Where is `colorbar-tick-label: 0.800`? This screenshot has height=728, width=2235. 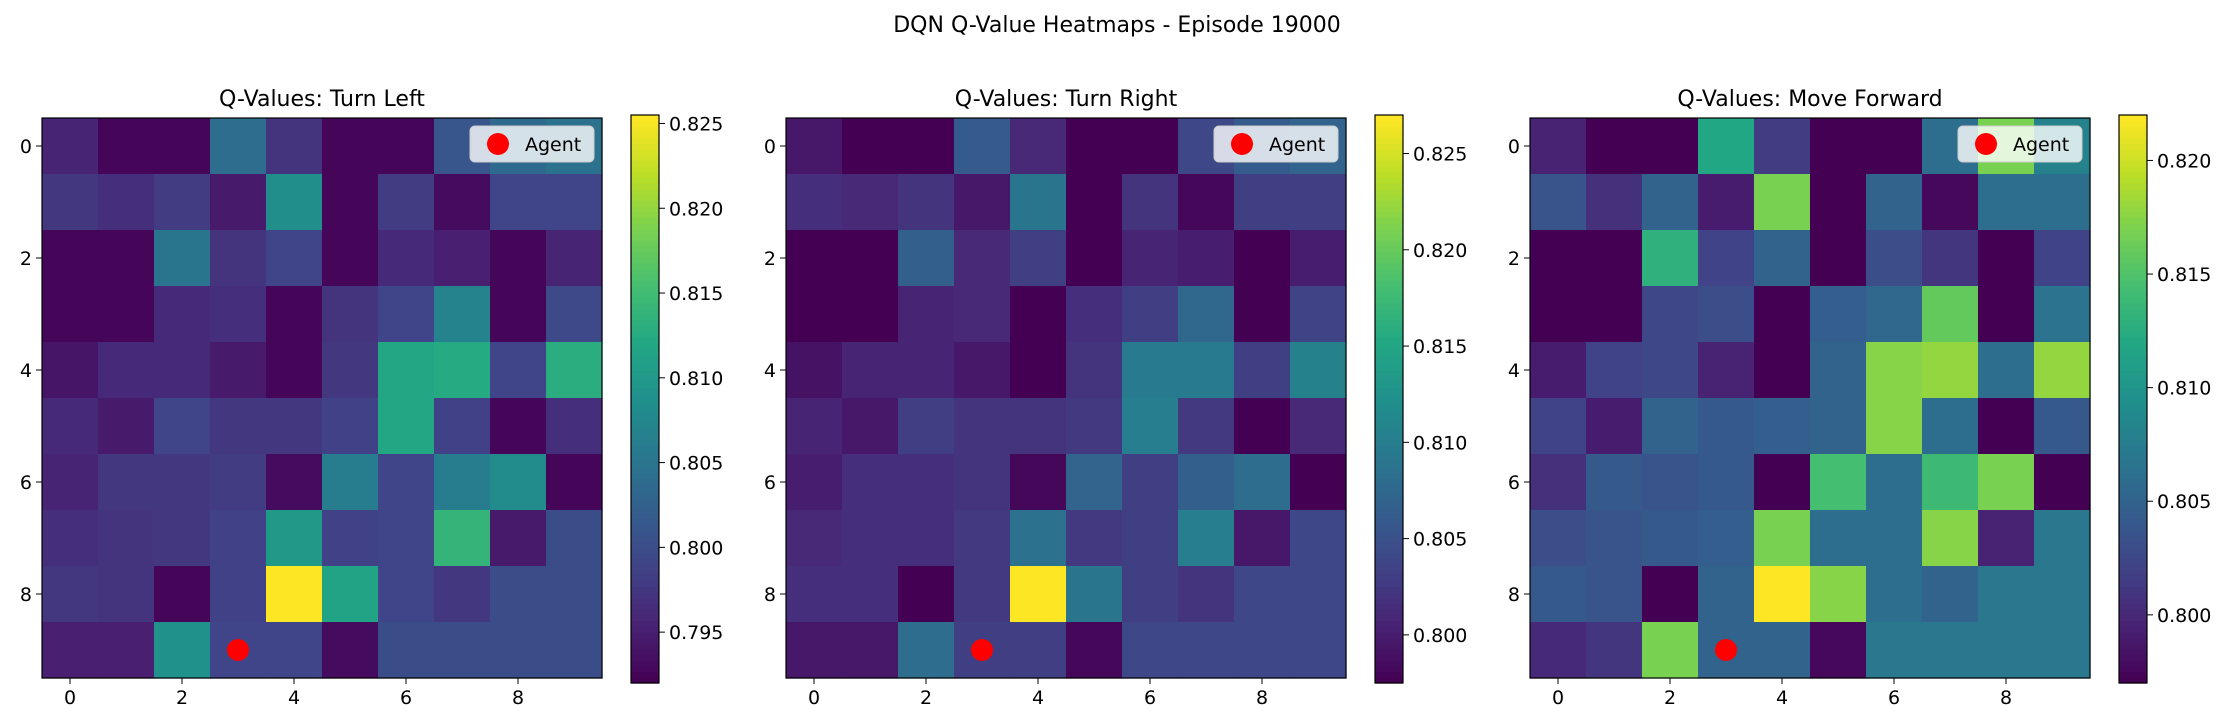 colorbar-tick-label: 0.800 is located at coordinates (696, 548).